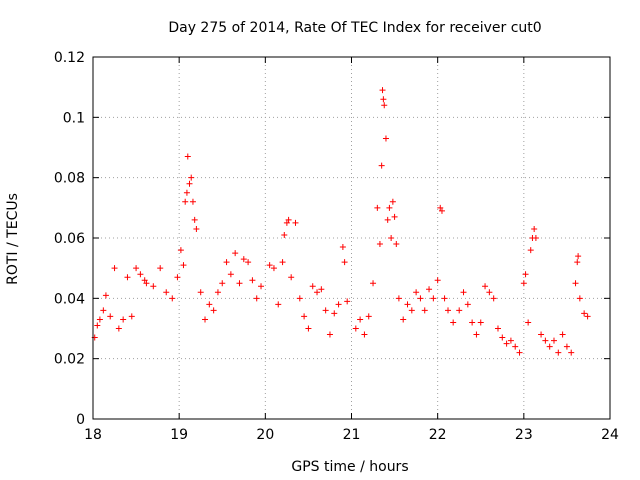 The width and height of the screenshot is (640, 480). Describe the element at coordinates (179, 435) in the screenshot. I see `x-tick-label: 19` at that location.